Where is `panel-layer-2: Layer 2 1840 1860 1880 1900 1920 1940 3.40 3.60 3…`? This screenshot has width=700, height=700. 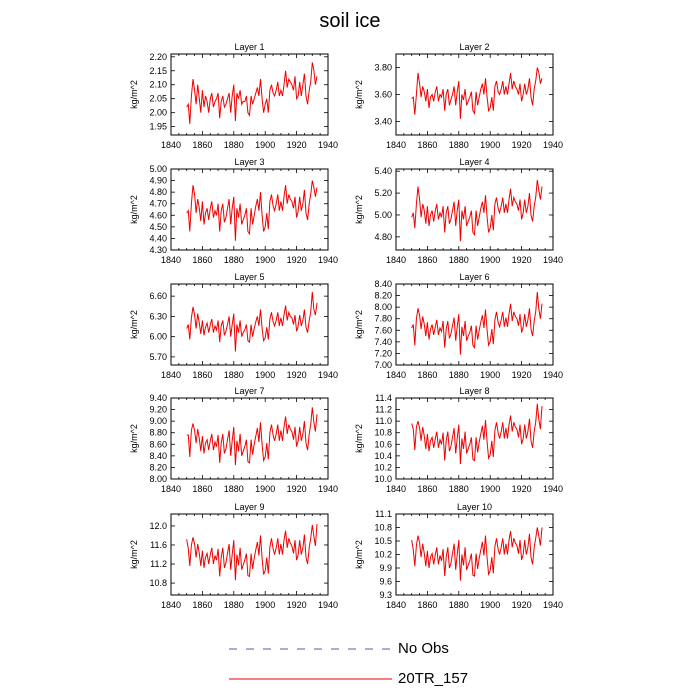 panel-layer-2: Layer 2 1840 1860 1880 1900 1920 1940 3.40 3.60 3… is located at coordinates (458, 96).